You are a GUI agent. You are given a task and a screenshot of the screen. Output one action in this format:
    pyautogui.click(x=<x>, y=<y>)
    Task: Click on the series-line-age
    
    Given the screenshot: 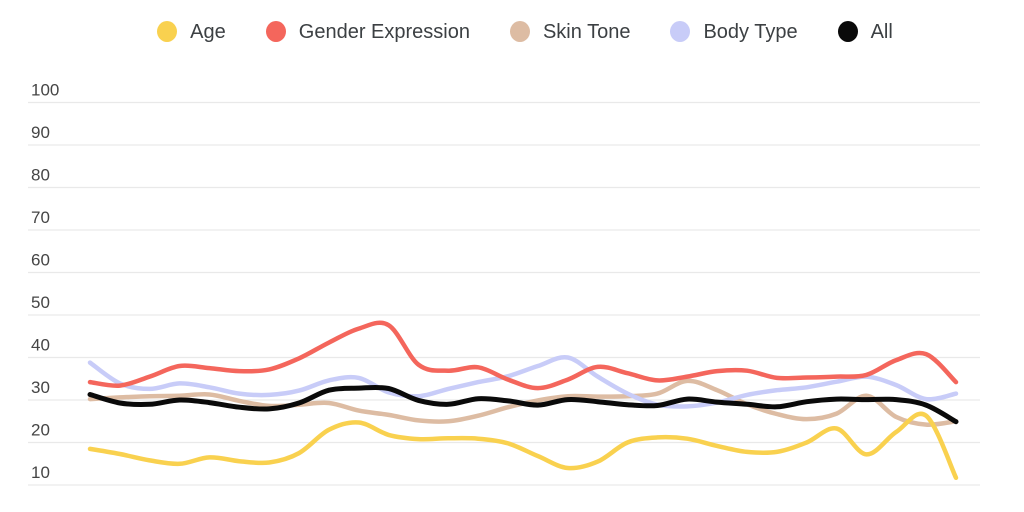 What is the action you would take?
    pyautogui.click(x=523, y=446)
    